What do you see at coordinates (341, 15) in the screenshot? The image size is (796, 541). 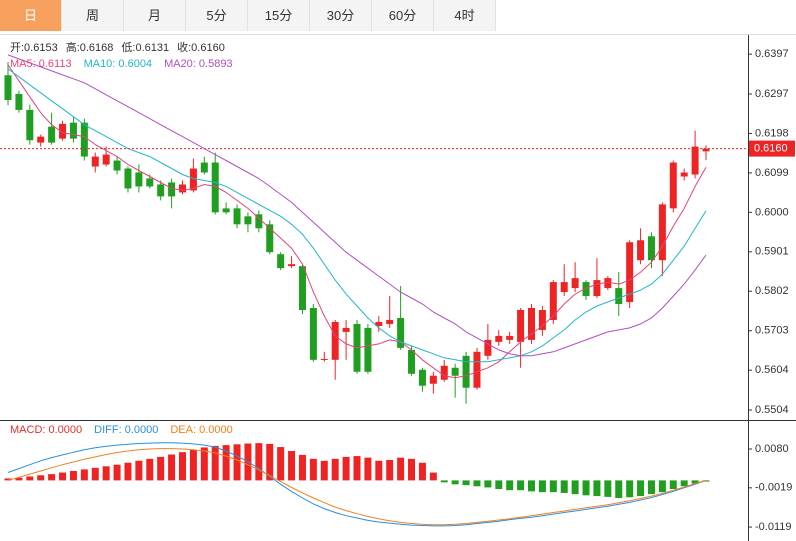 I see `period-tab: 30分` at bounding box center [341, 15].